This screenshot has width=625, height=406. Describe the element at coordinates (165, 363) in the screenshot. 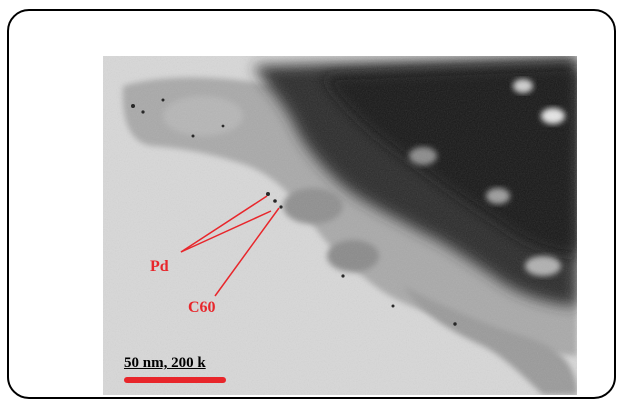

I see `scale-bar-label: 50 nm, 200 k` at that location.